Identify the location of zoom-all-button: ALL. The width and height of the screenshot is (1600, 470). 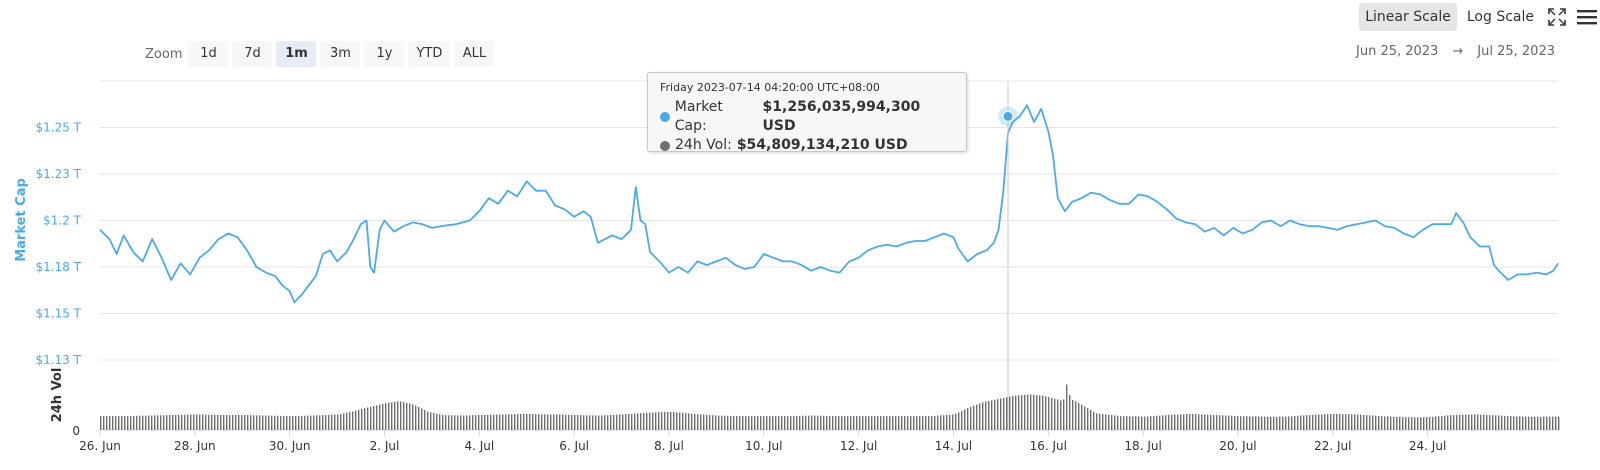
(474, 54).